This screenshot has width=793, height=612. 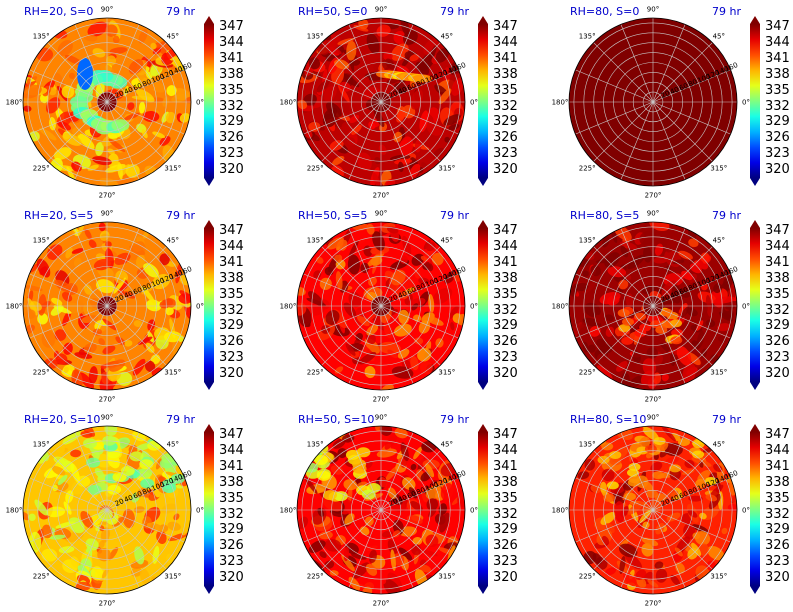 What do you see at coordinates (777, 170) in the screenshot?
I see `colorbar-tick-label: 320` at bounding box center [777, 170].